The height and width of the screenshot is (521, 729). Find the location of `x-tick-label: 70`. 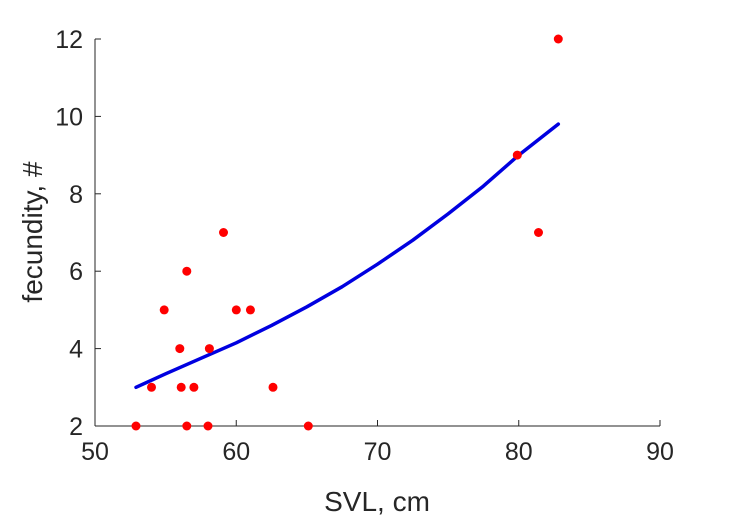

x-tick-label: 70 is located at coordinates (378, 452).